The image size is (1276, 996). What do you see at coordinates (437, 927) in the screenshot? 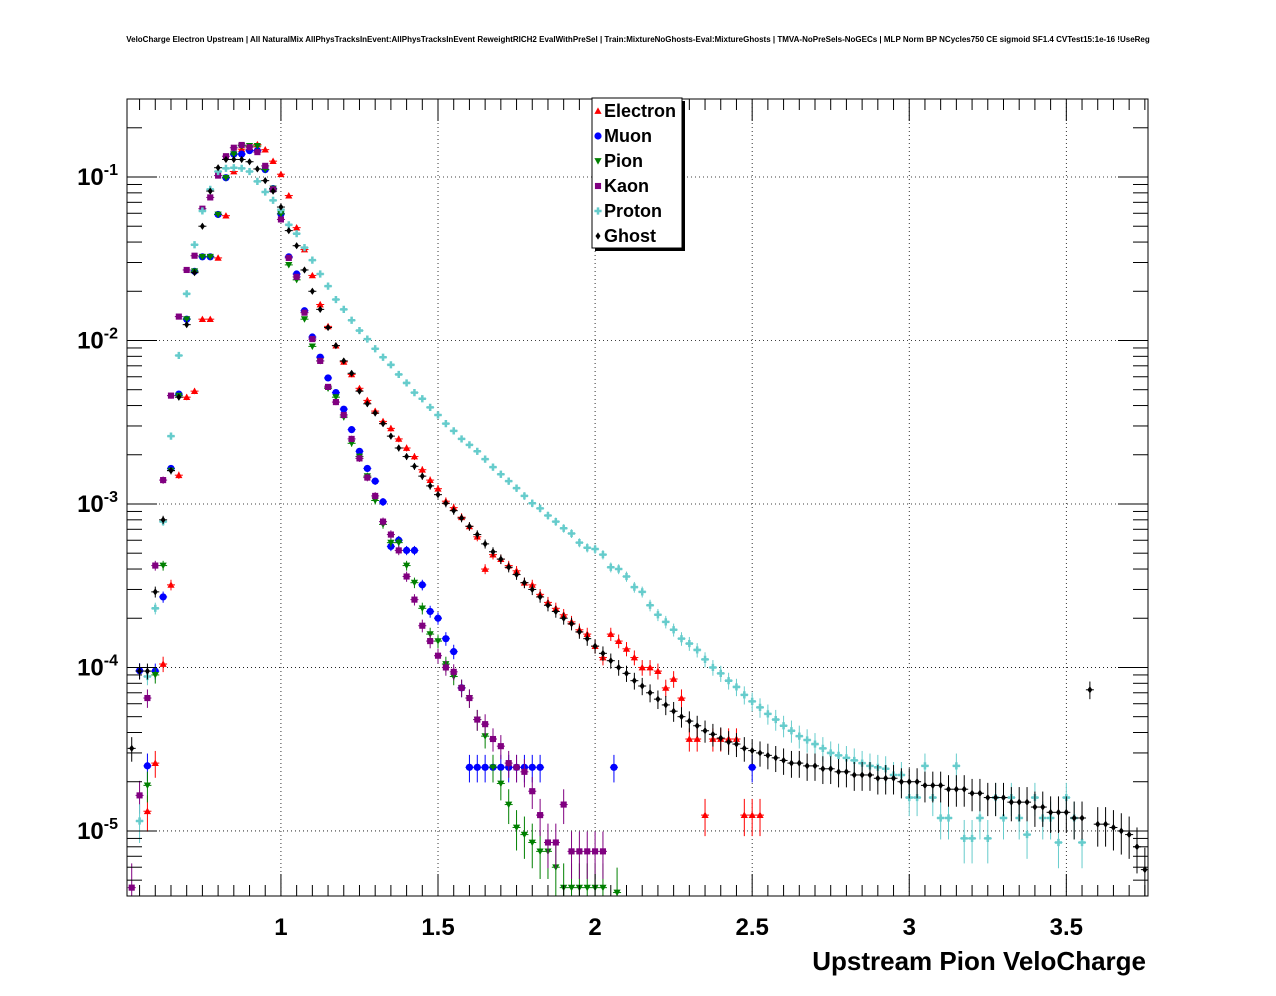
I see `x-tick-label: 1.5` at bounding box center [437, 927].